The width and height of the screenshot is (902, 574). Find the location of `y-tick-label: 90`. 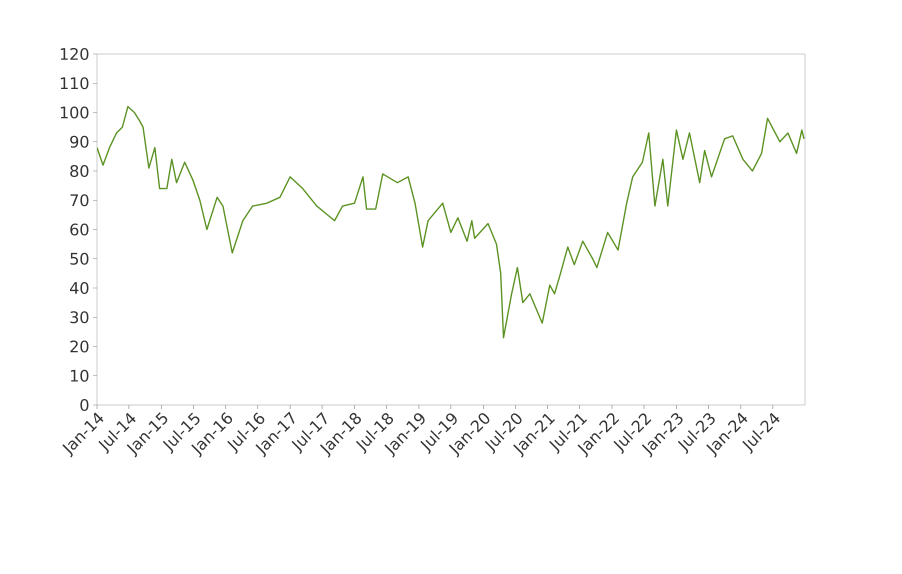

y-tick-label: 90 is located at coordinates (79, 142).